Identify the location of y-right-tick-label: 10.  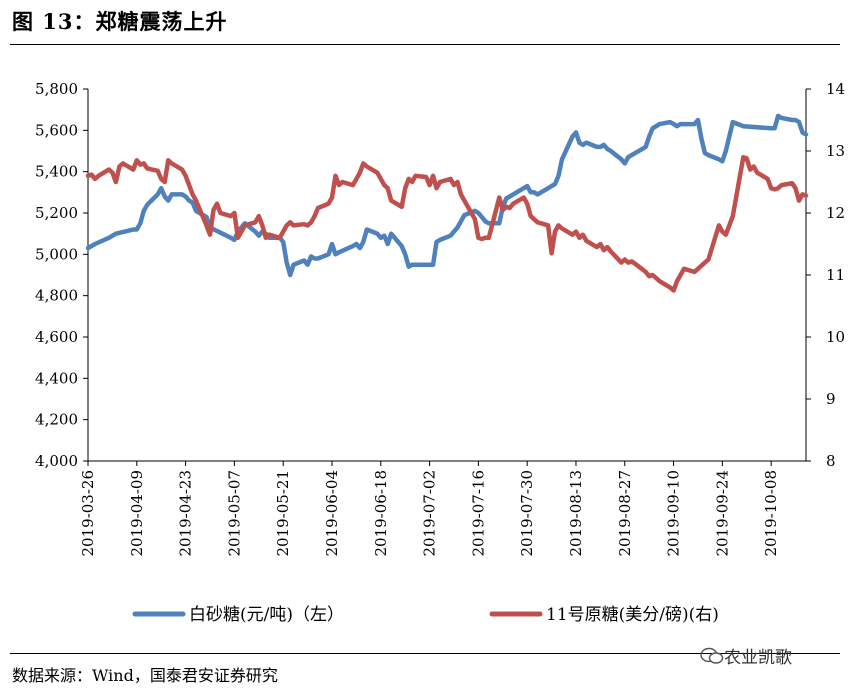
(835, 337).